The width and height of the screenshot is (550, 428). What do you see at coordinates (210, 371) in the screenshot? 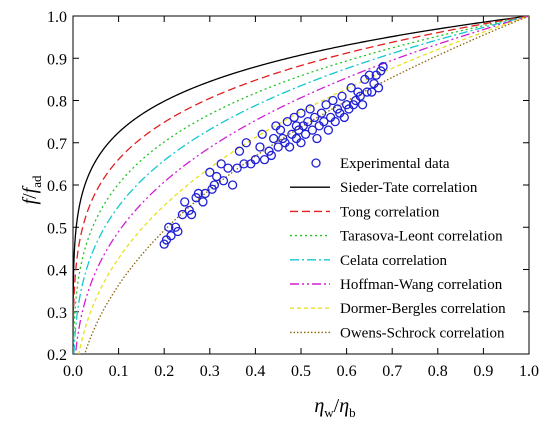
I see `x-tick-label: 0.3` at bounding box center [210, 371].